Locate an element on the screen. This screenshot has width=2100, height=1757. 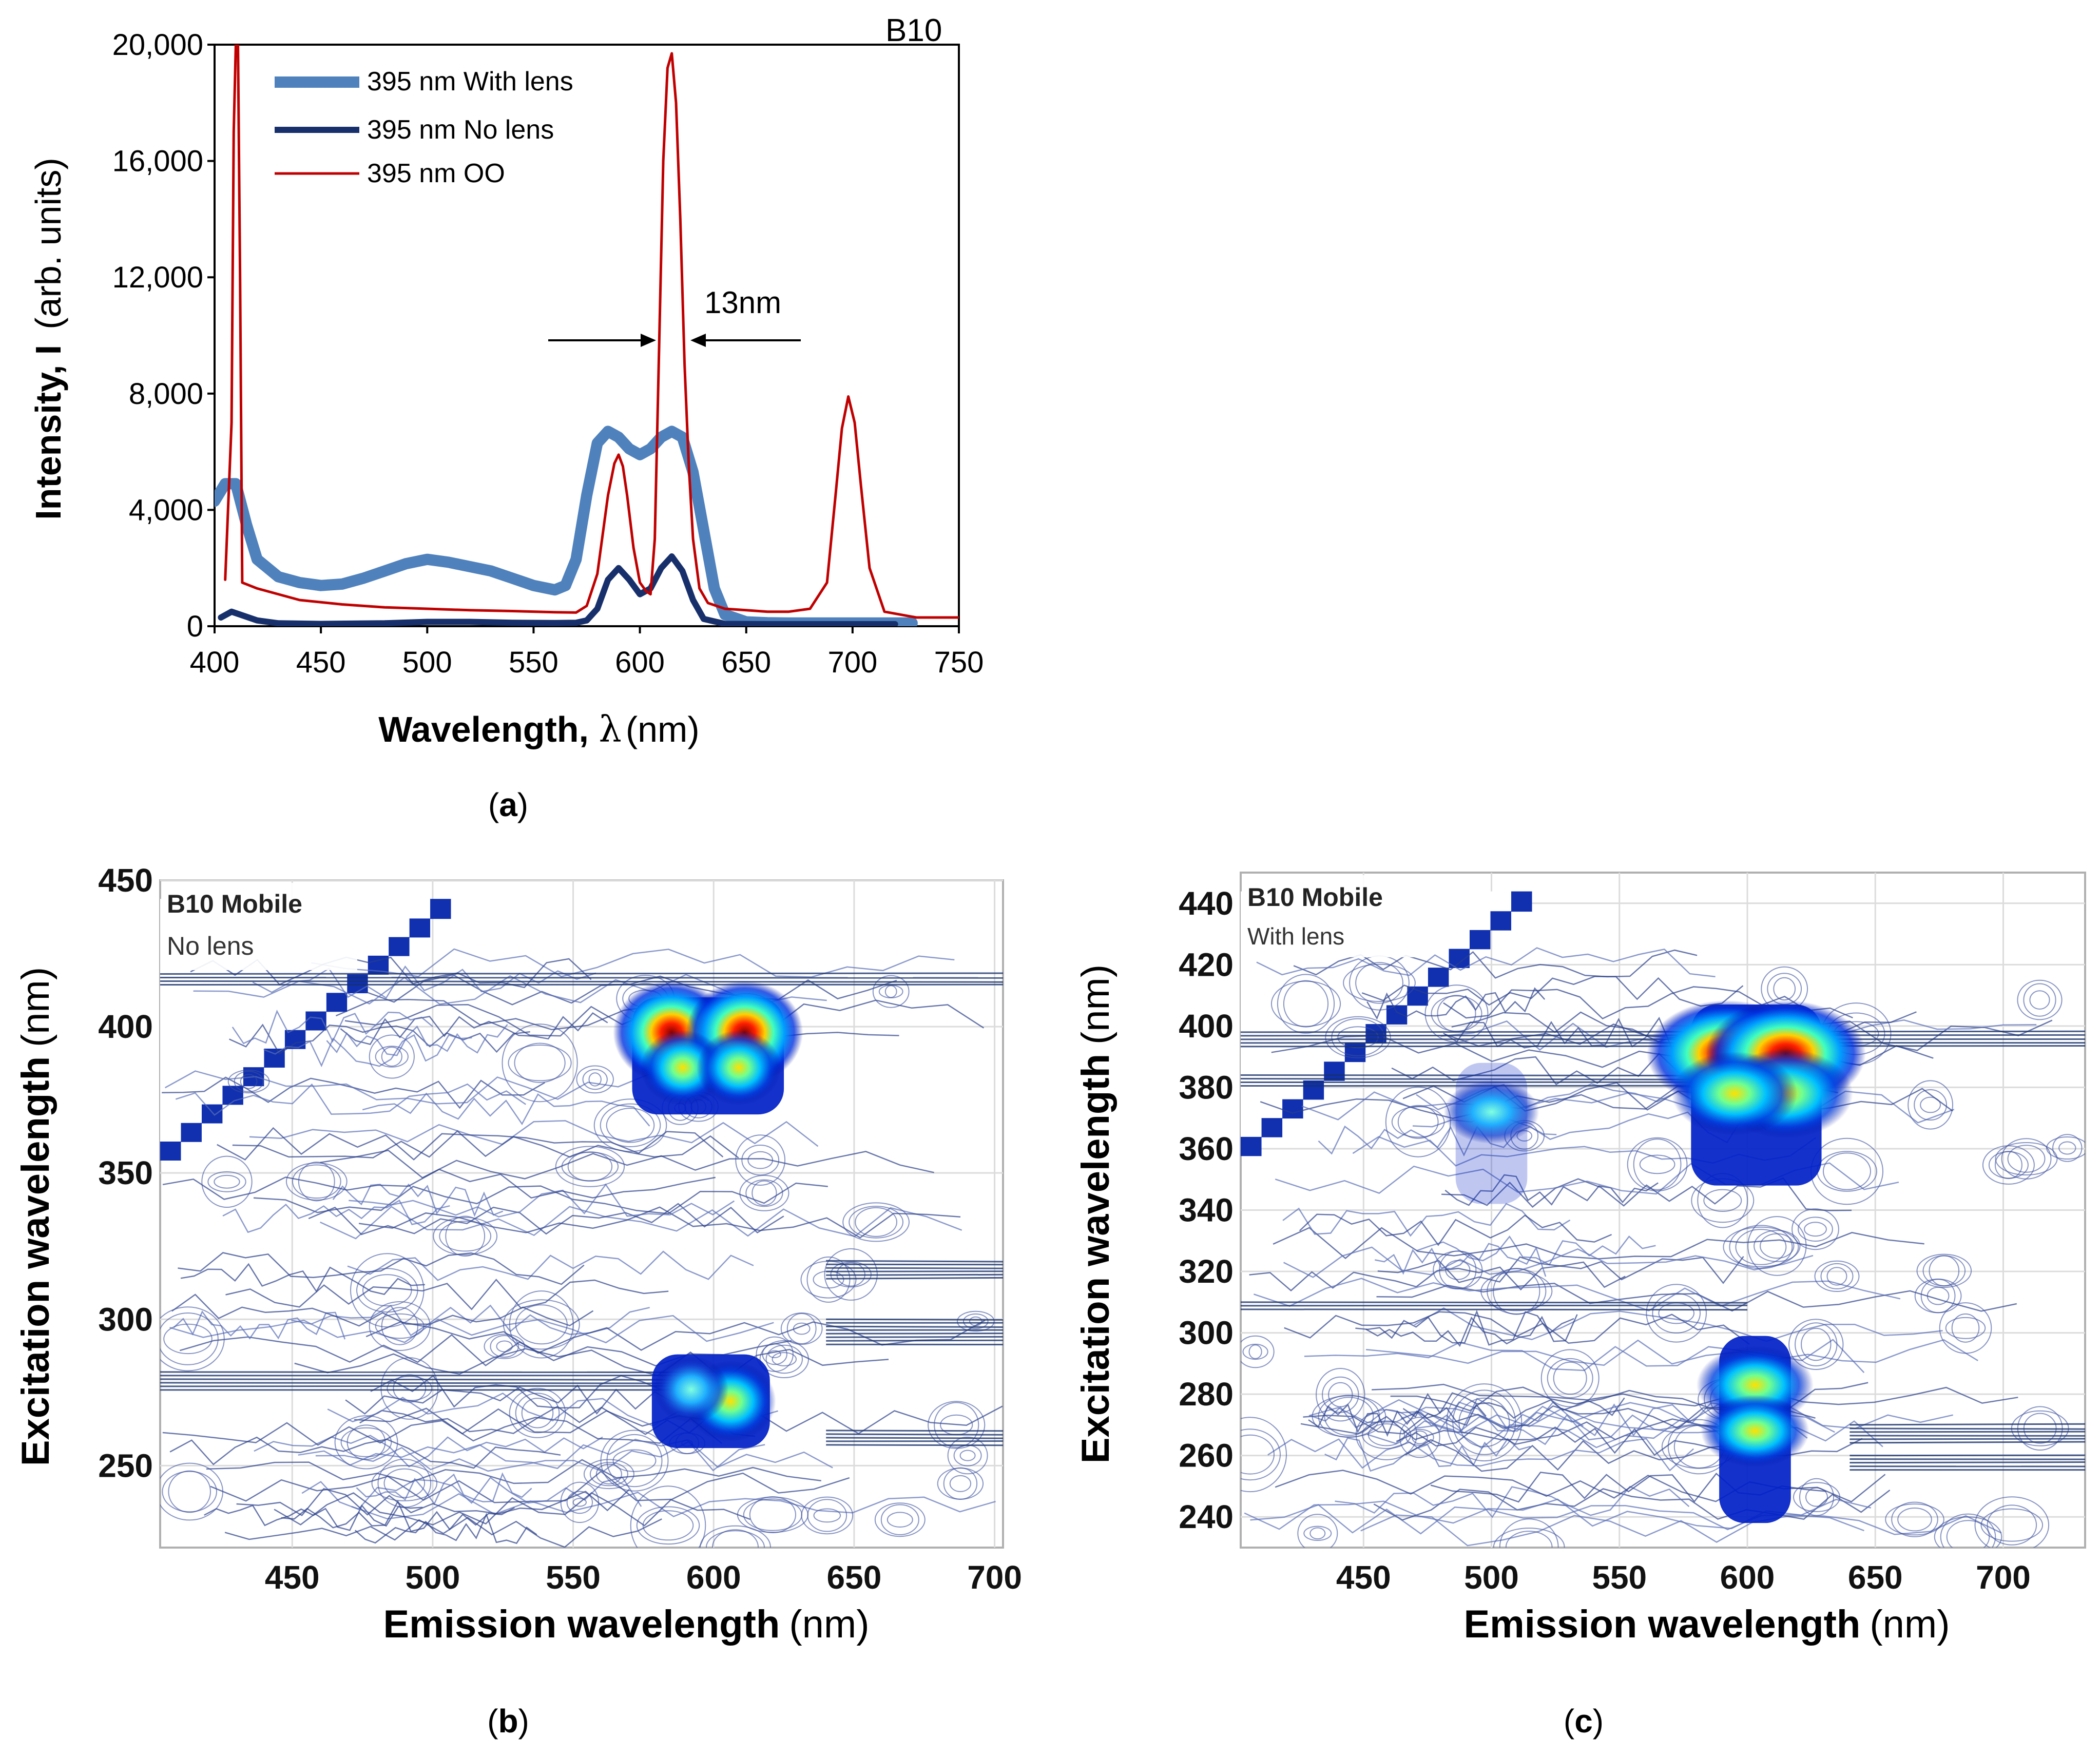
inset-box-b is located at coordinates (259, 926).